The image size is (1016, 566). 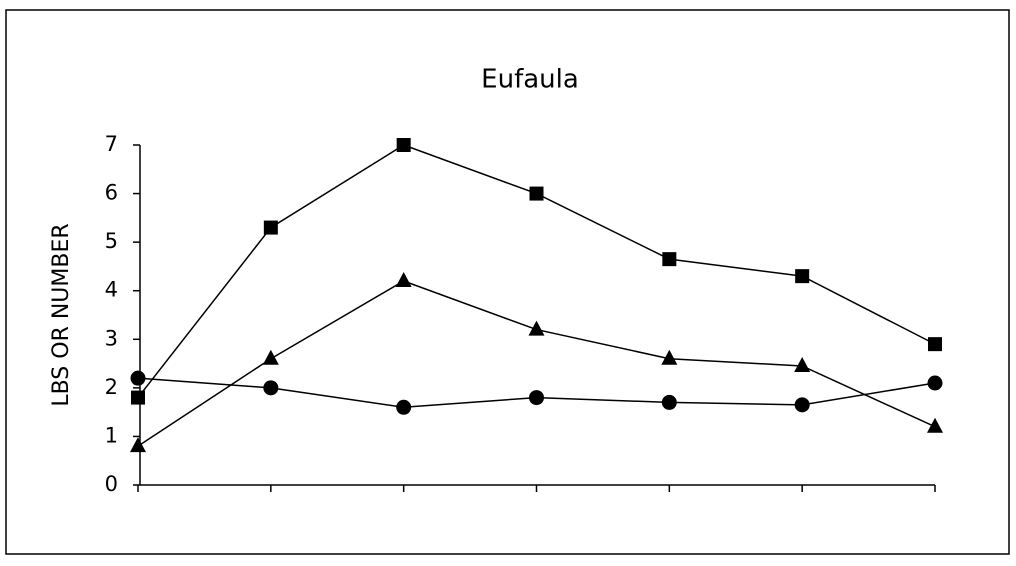 I want to click on y-axis-label: LBS OR NUMBER, so click(x=61, y=314).